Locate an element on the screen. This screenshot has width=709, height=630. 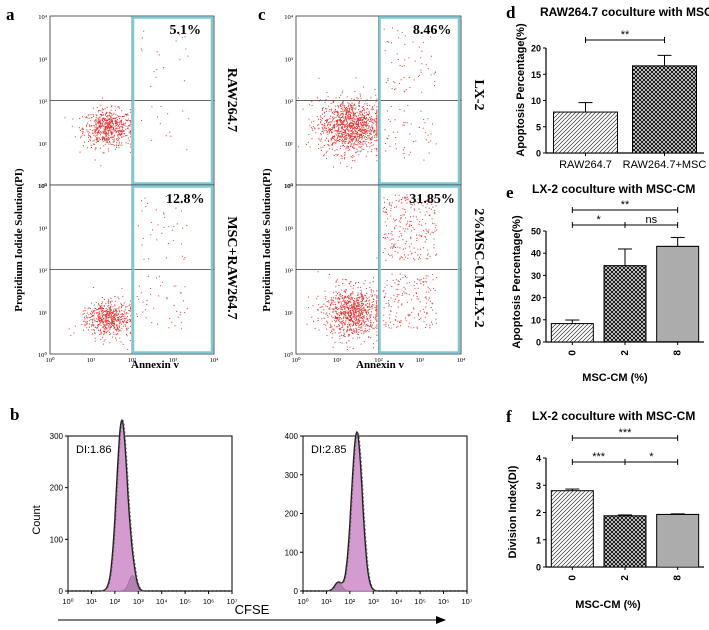
y-tick-label: 50 is located at coordinates (536, 232).